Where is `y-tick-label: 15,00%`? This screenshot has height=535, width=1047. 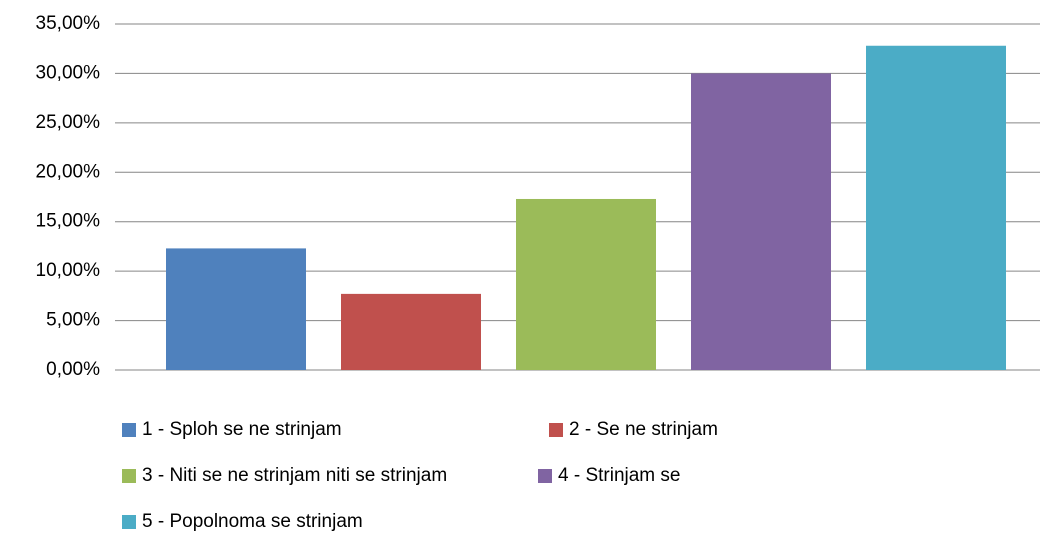 y-tick-label: 15,00% is located at coordinates (68, 221).